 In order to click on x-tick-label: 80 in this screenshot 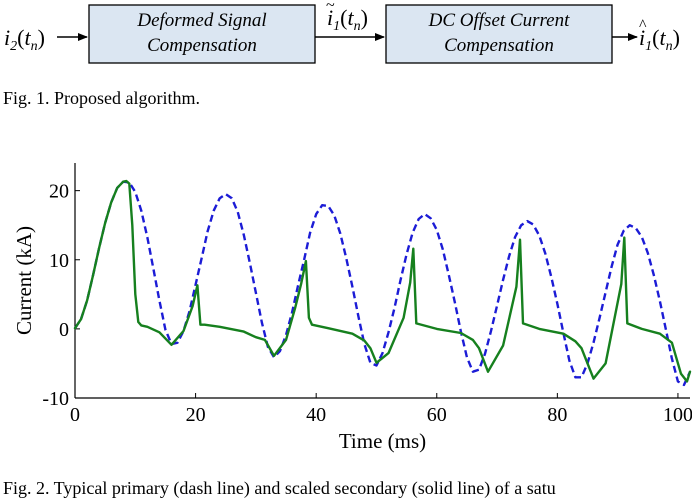, I will do `click(557, 415)`.